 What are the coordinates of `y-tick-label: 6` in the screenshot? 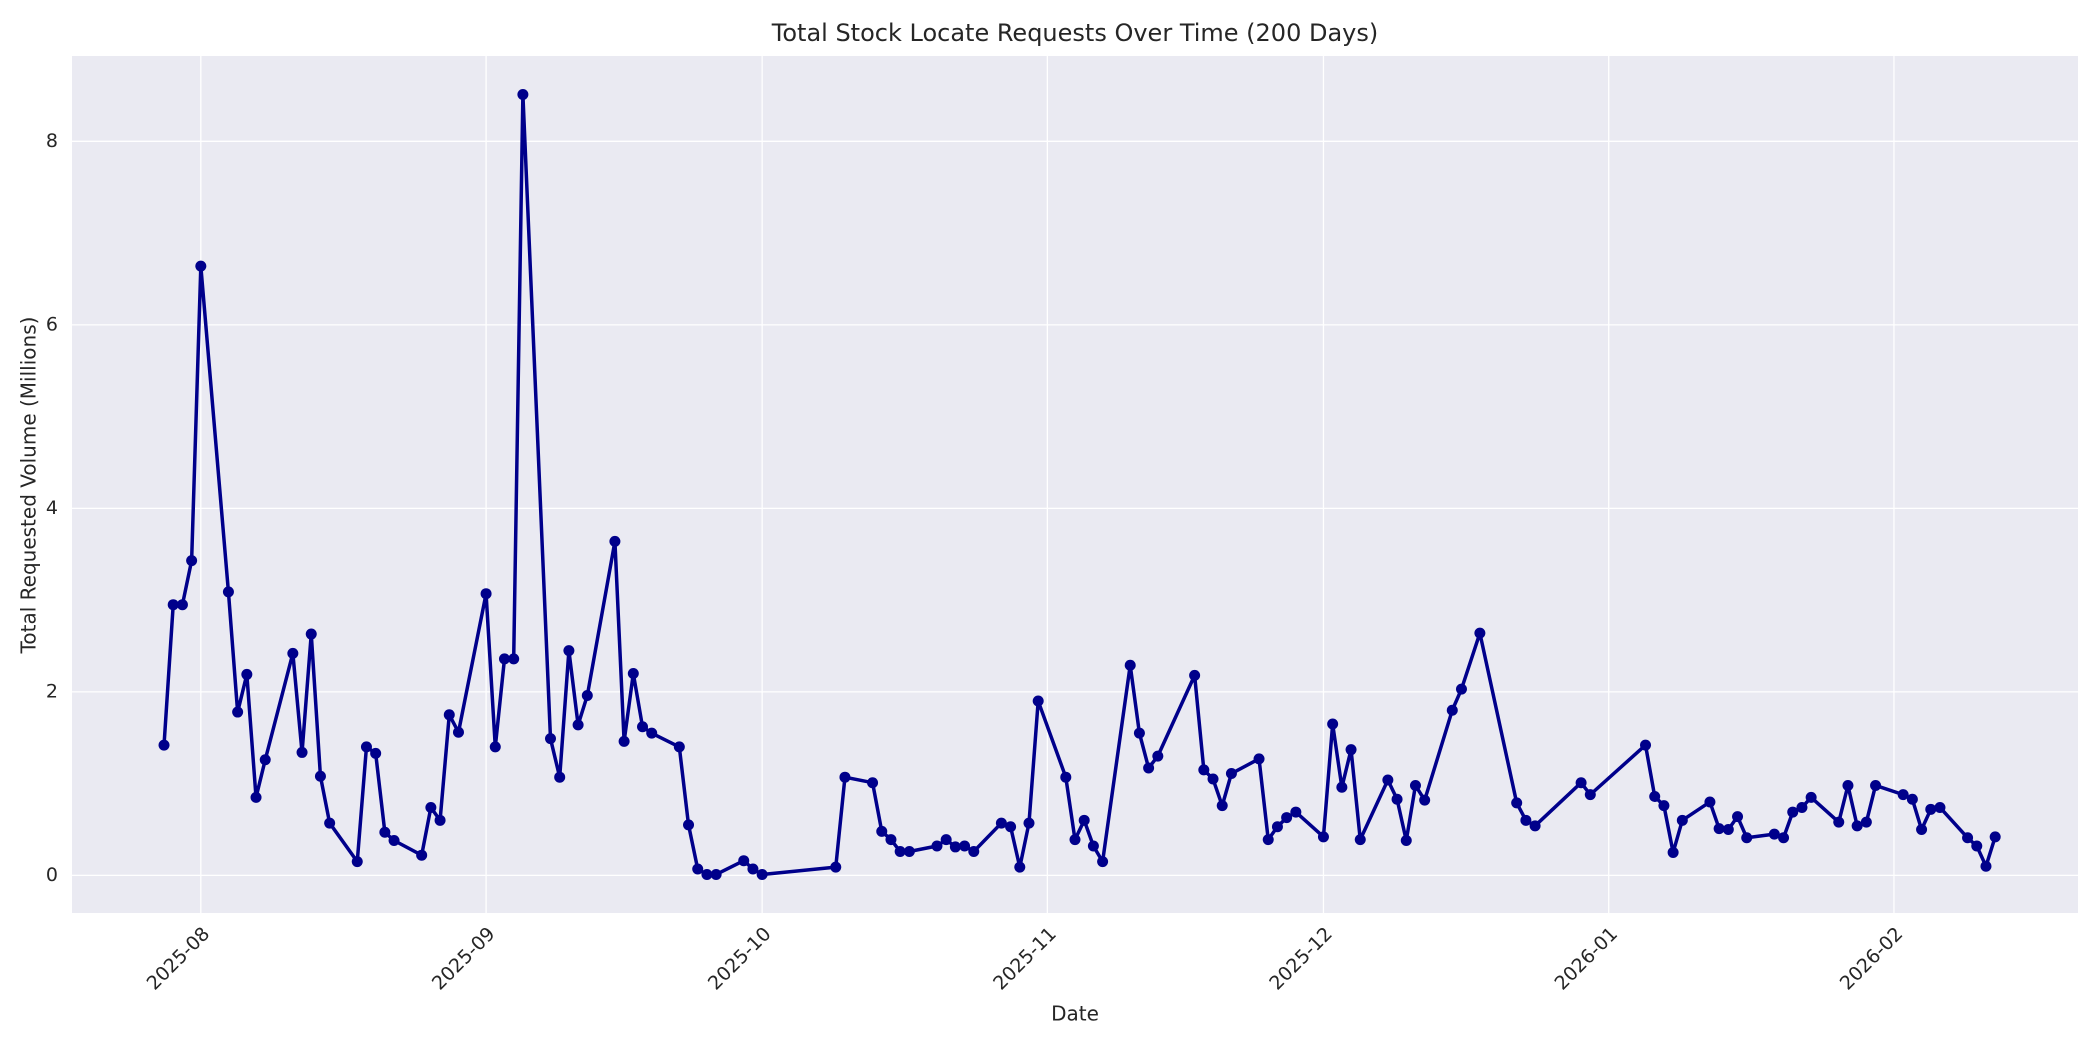 It's located at (52, 324).